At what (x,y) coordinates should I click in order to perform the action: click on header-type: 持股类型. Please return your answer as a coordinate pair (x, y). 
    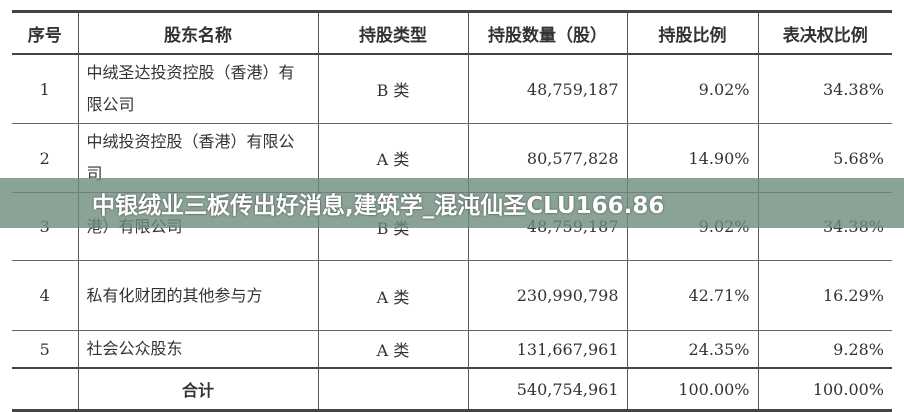
    Looking at the image, I should click on (393, 32).